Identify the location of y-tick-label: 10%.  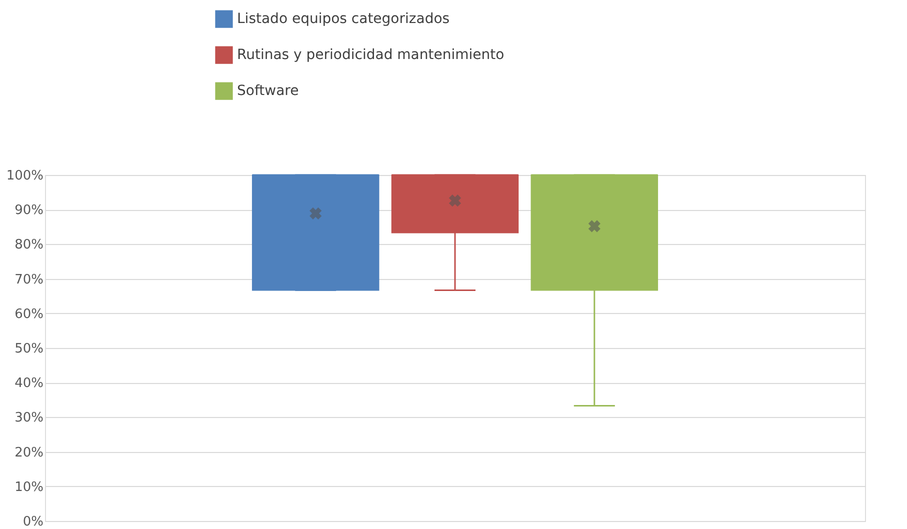
(29, 487).